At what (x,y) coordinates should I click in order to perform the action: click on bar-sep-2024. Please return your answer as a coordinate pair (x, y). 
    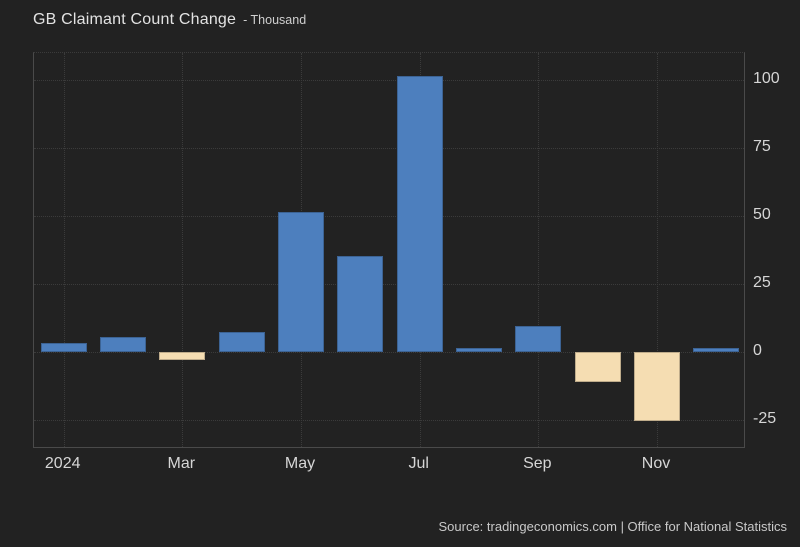
    Looking at the image, I should click on (538, 339).